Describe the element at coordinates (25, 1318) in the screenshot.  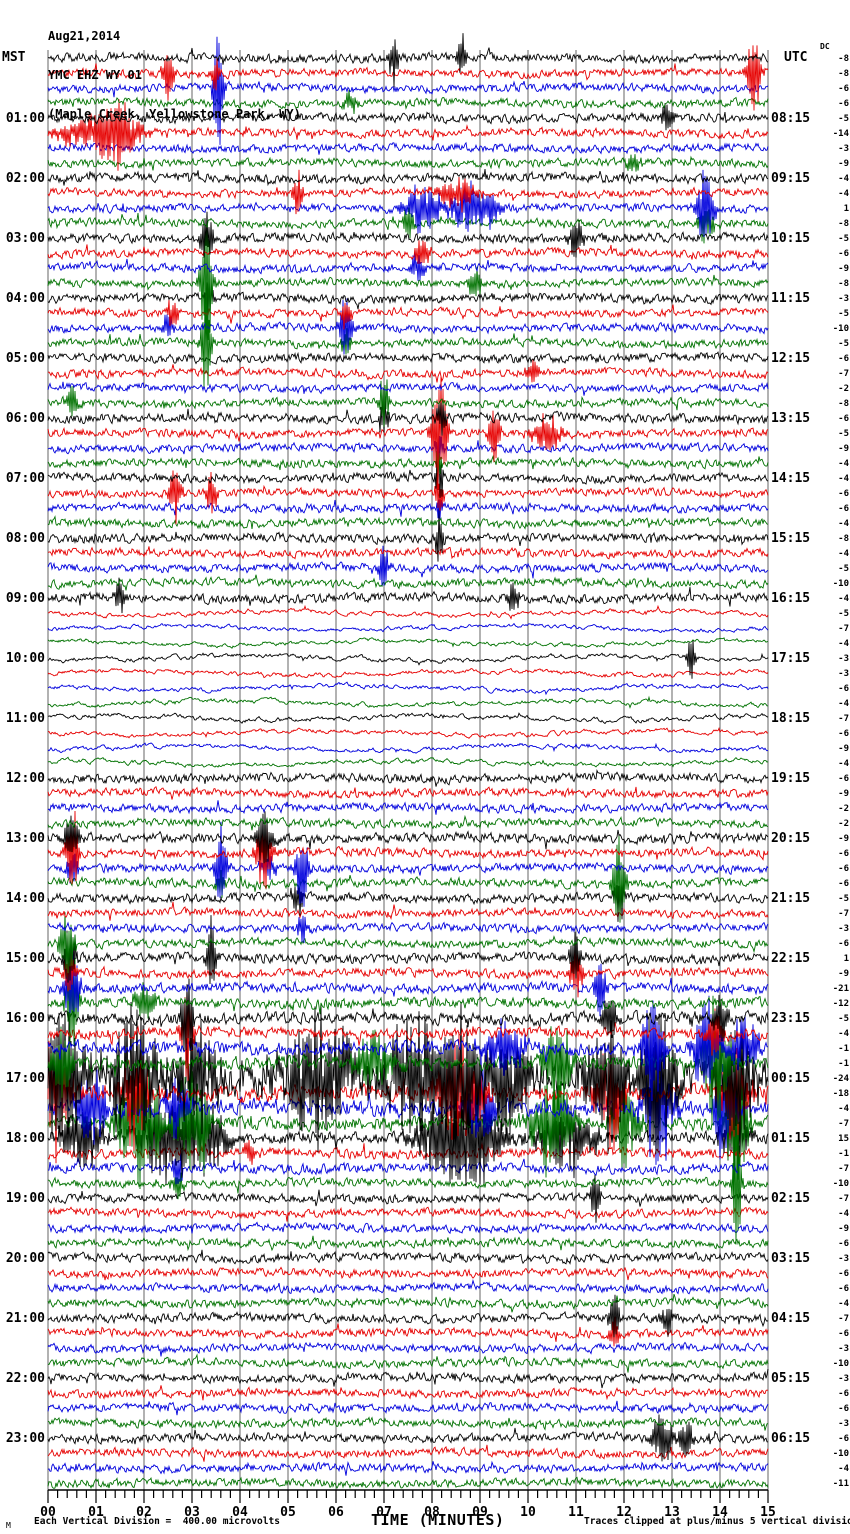
I see `mst-hour-label: 21:00` at that location.